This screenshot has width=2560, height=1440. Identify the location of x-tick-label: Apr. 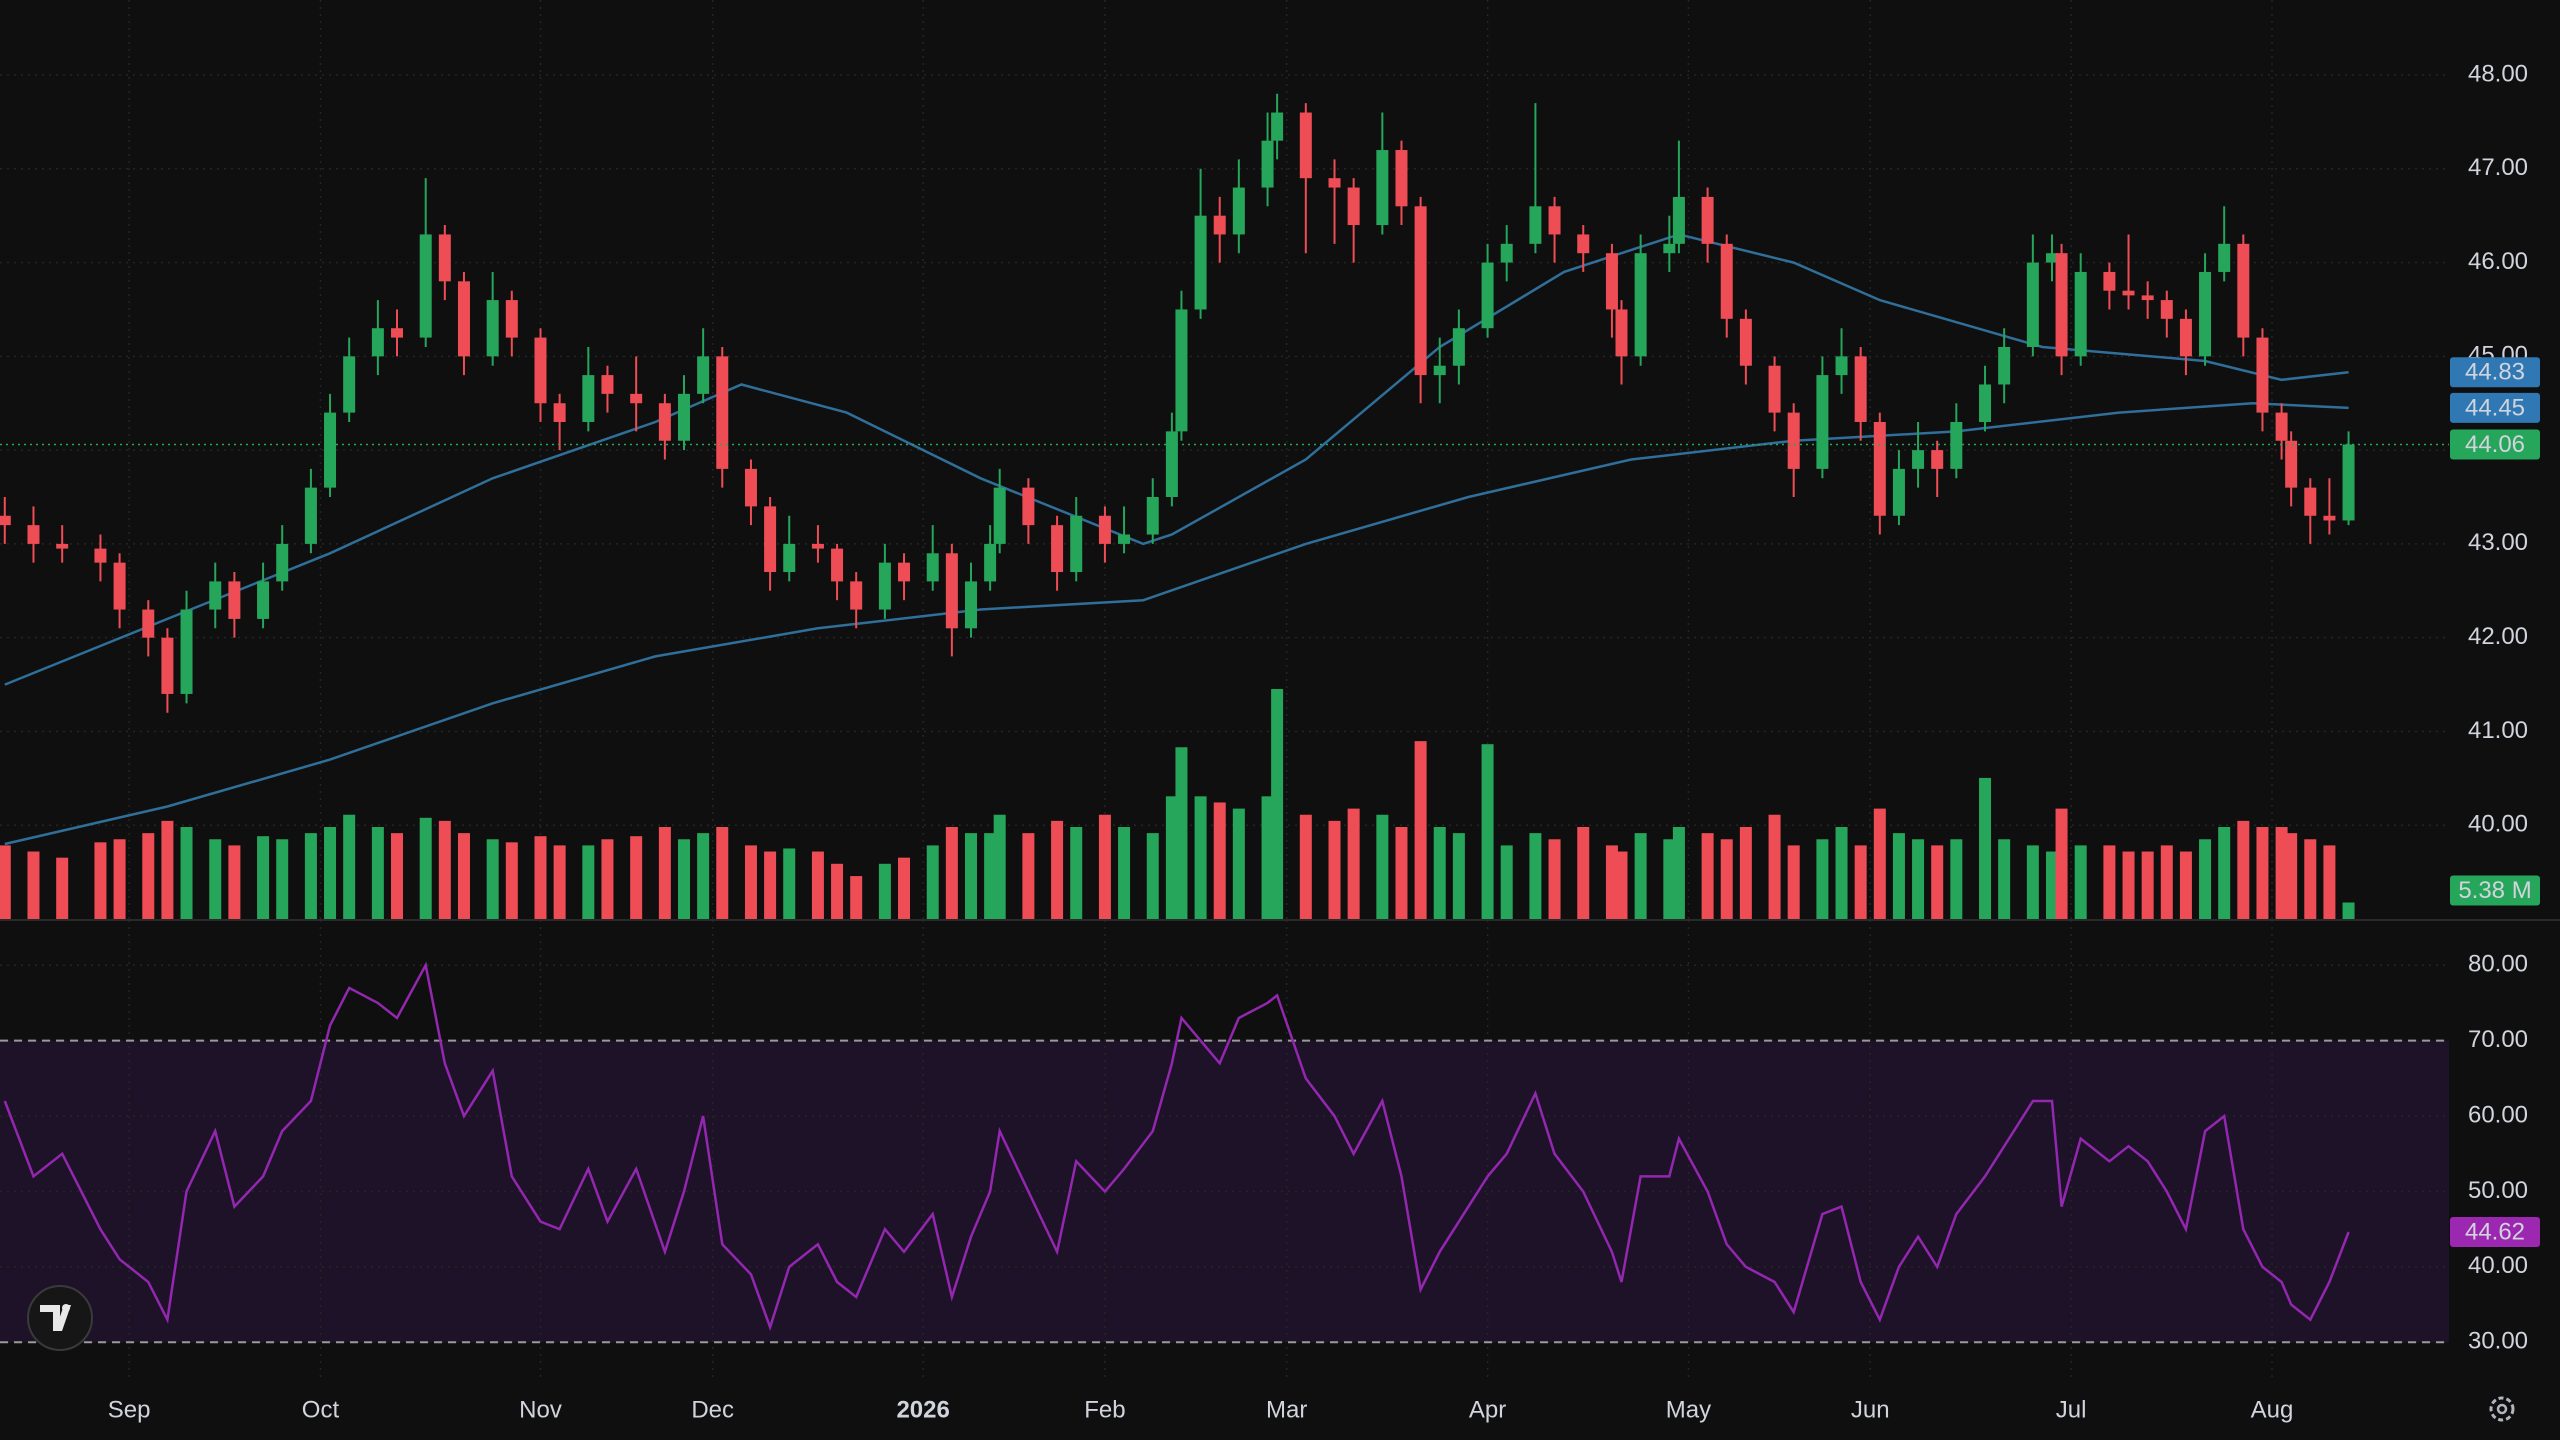
(1487, 1409).